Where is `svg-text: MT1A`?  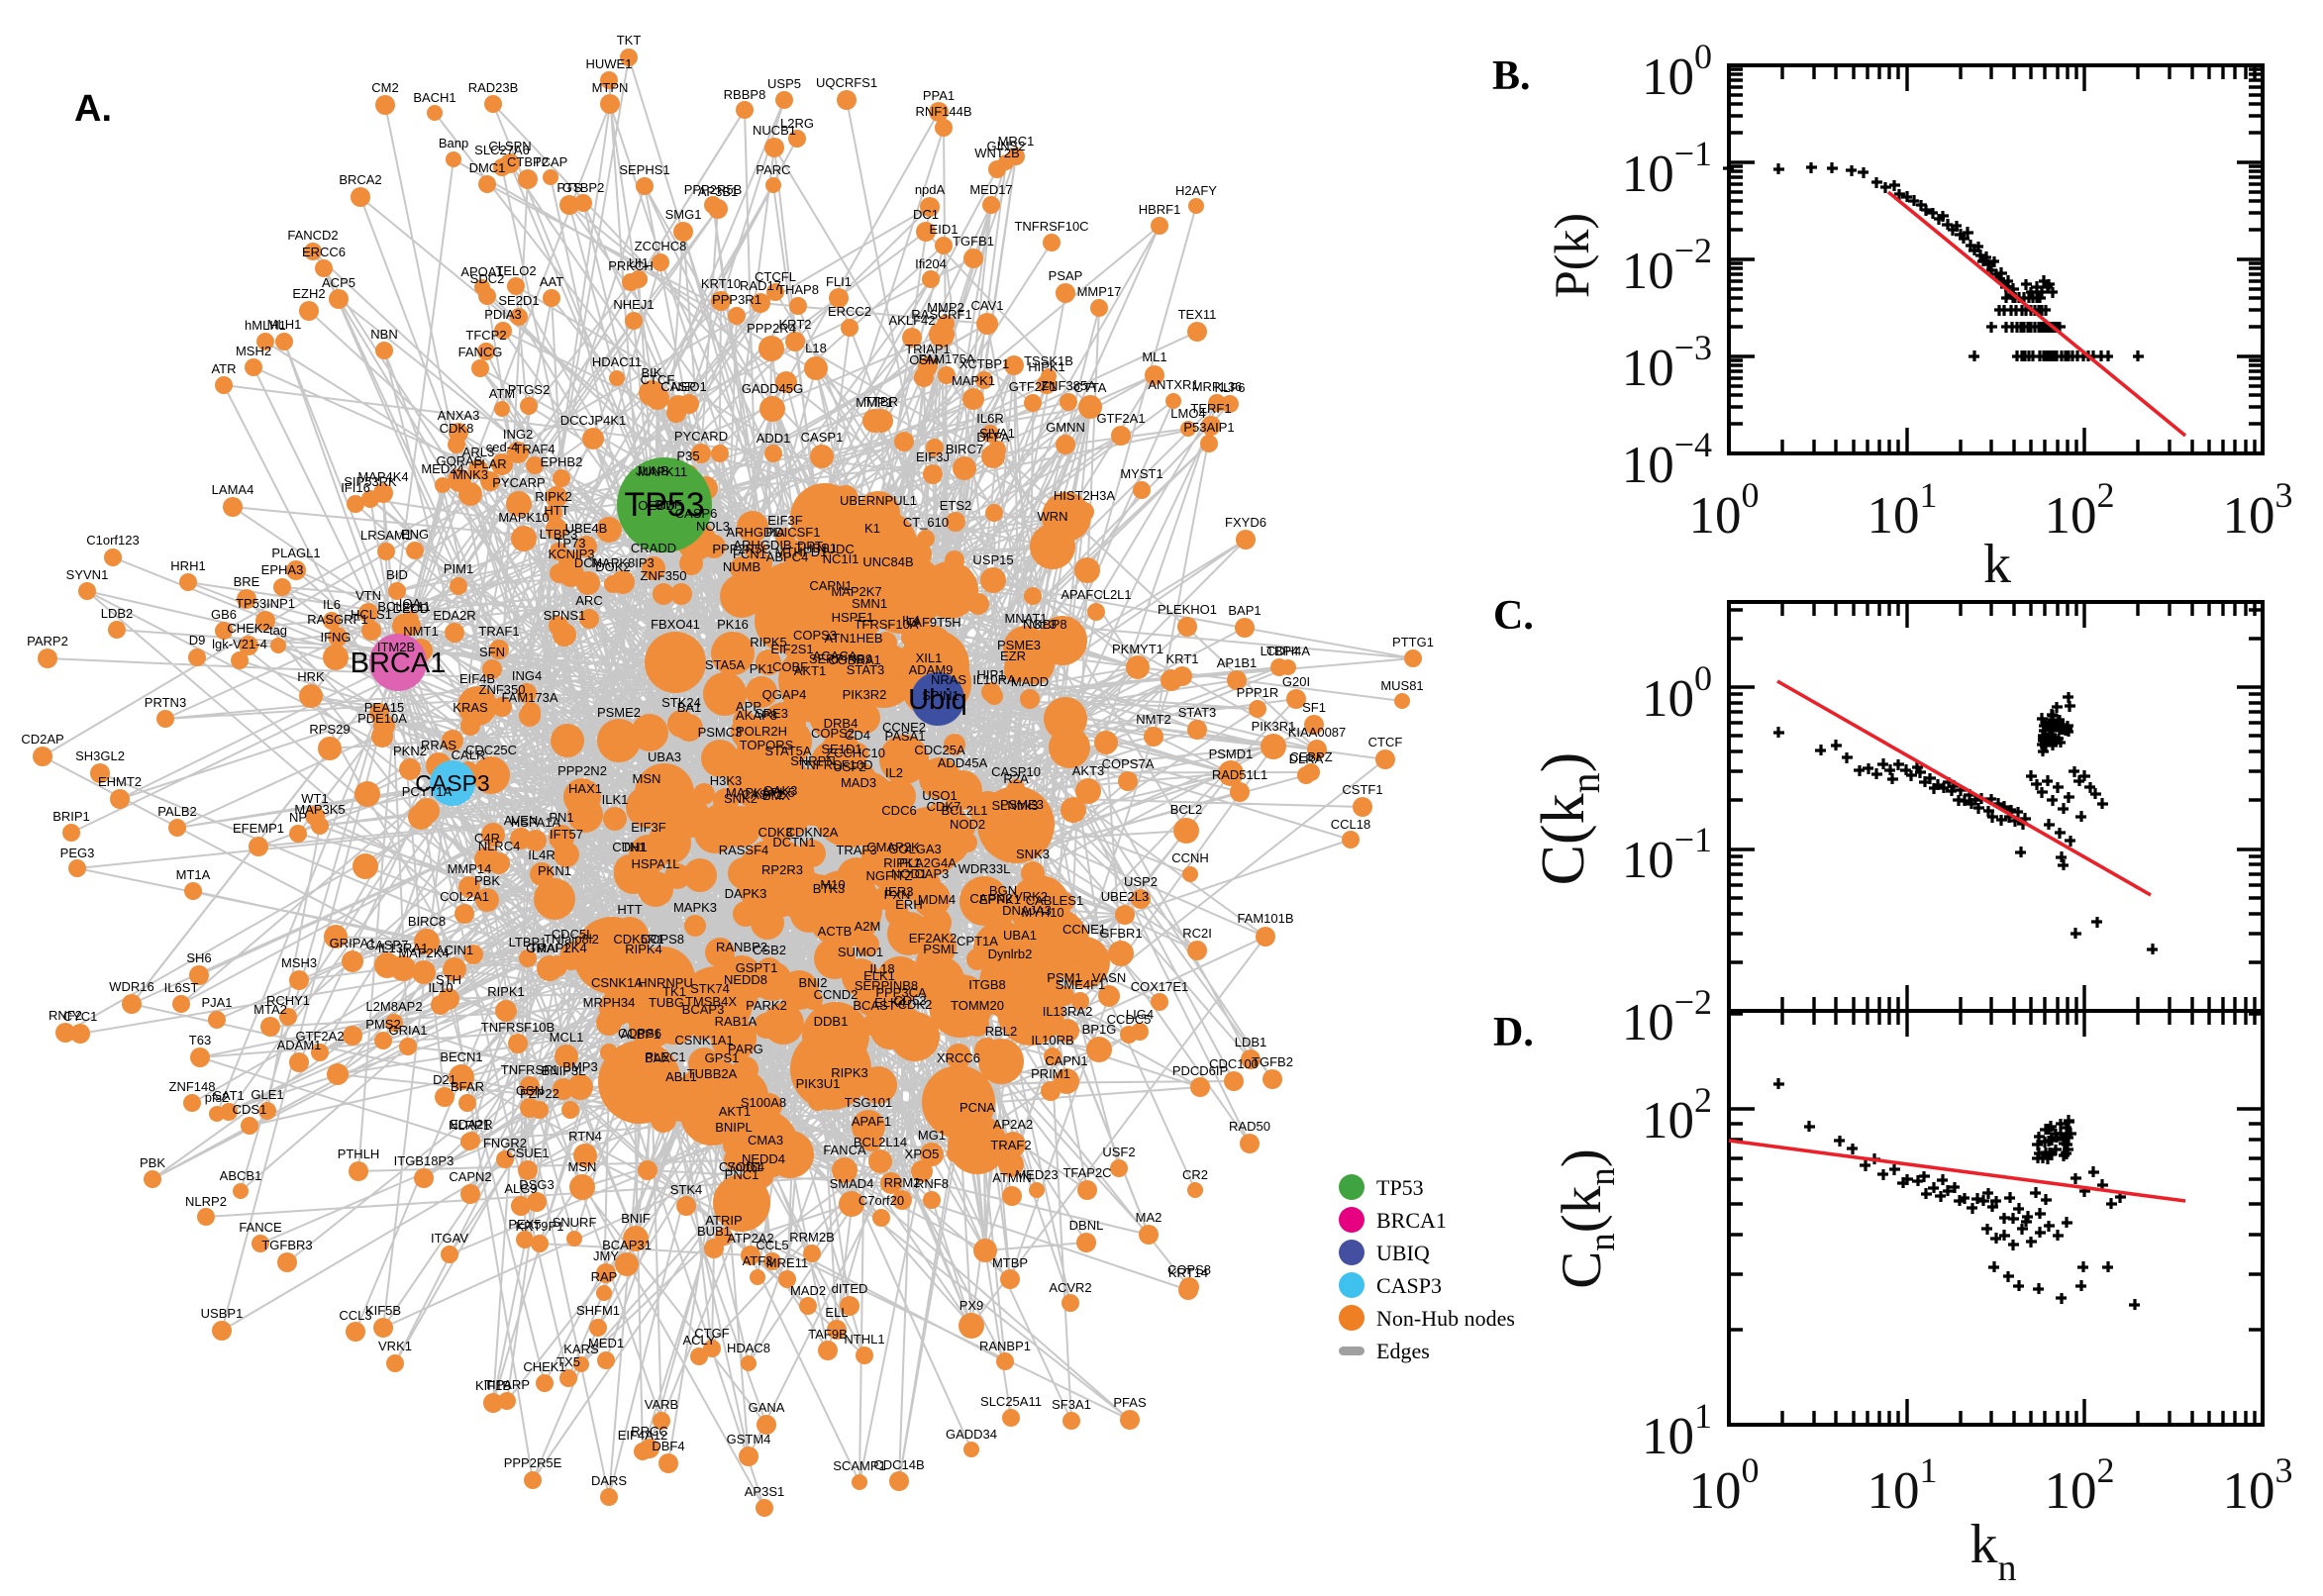
svg-text: MT1A is located at coordinates (193, 874).